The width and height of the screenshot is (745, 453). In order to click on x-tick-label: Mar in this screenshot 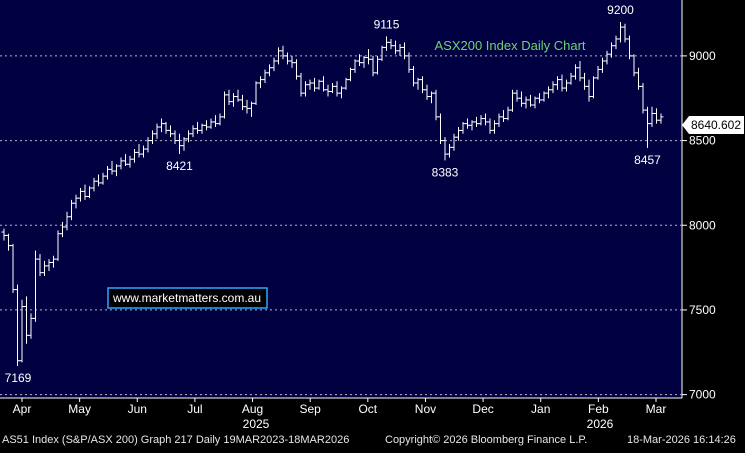, I will do `click(656, 409)`.